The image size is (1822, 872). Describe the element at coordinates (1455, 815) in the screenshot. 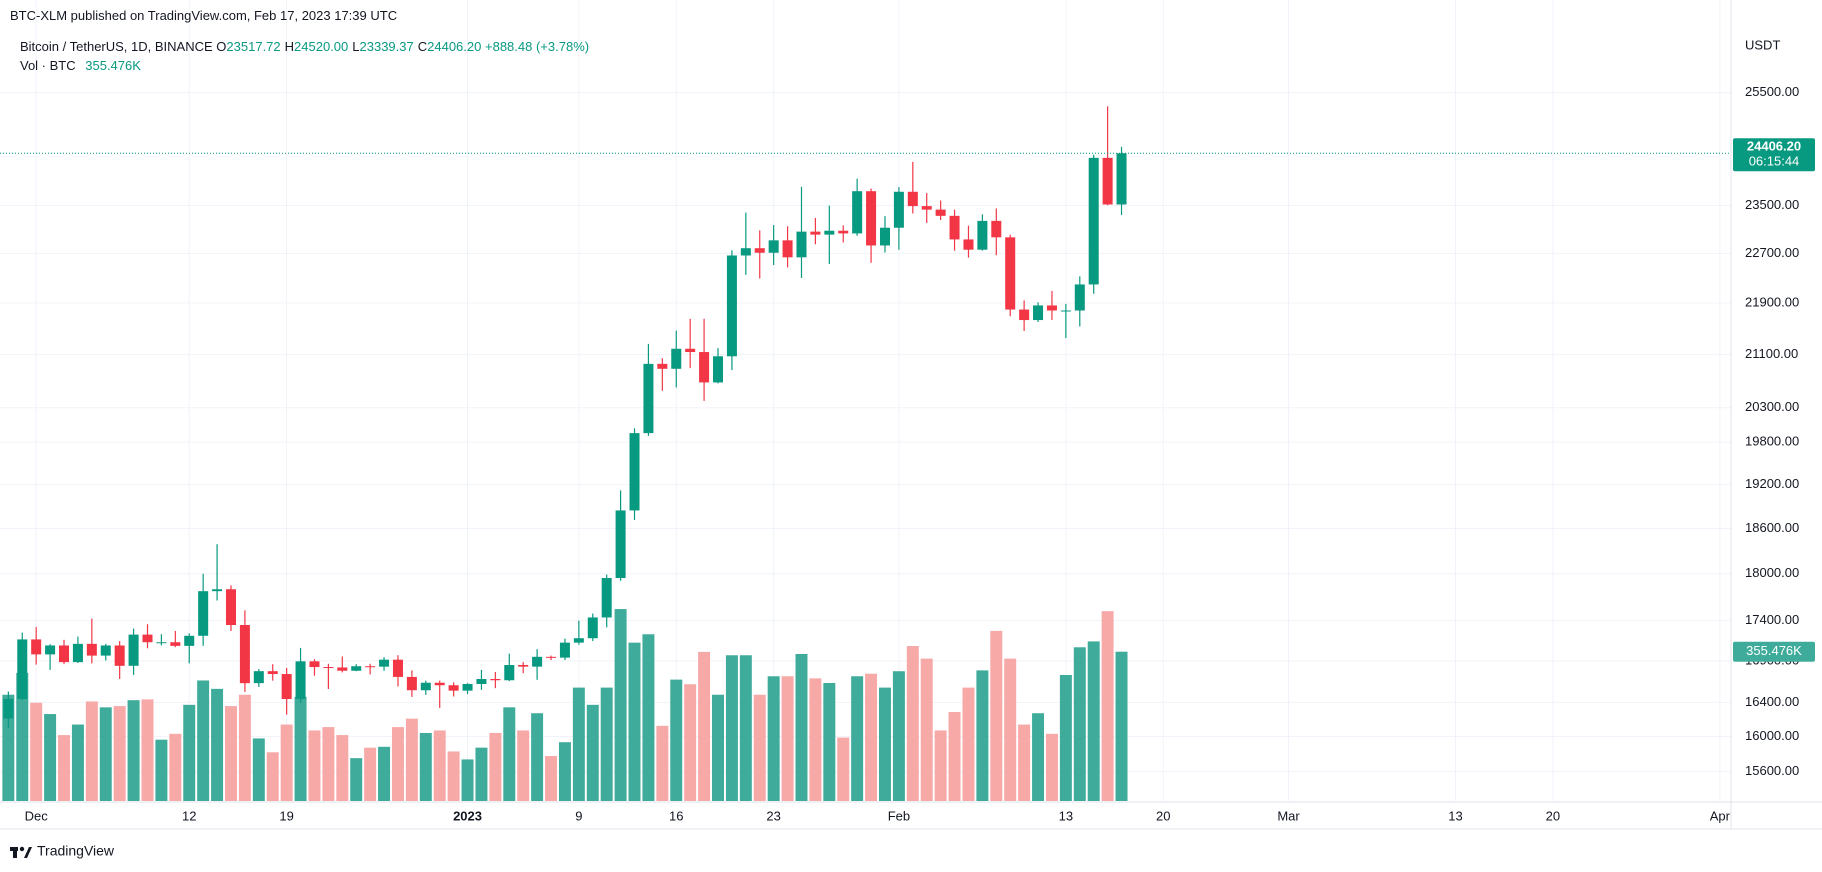

I see `x-tick-label: 13` at that location.